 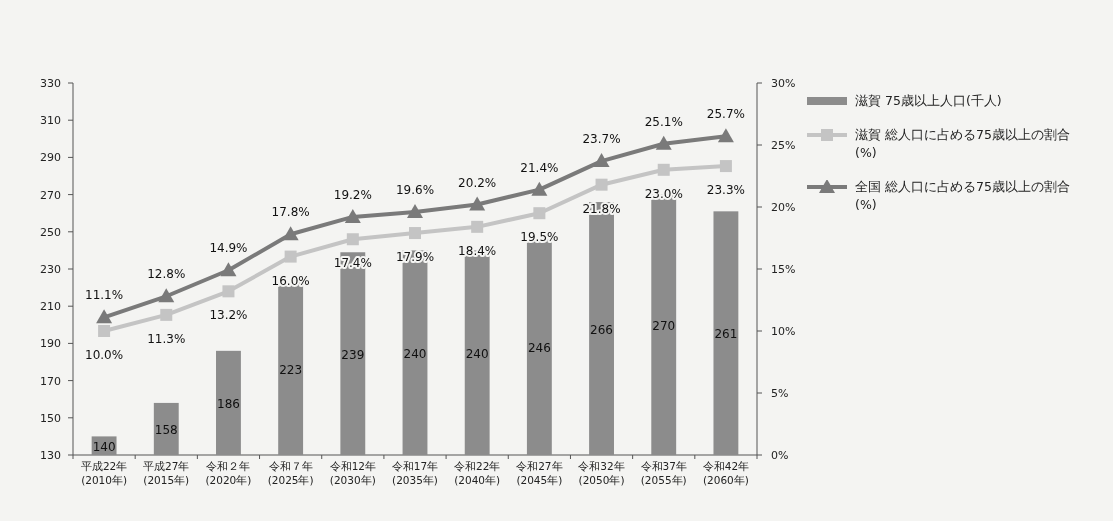 I want to click on x-tick-label: 令和37年 (2055年), so click(x=663, y=473).